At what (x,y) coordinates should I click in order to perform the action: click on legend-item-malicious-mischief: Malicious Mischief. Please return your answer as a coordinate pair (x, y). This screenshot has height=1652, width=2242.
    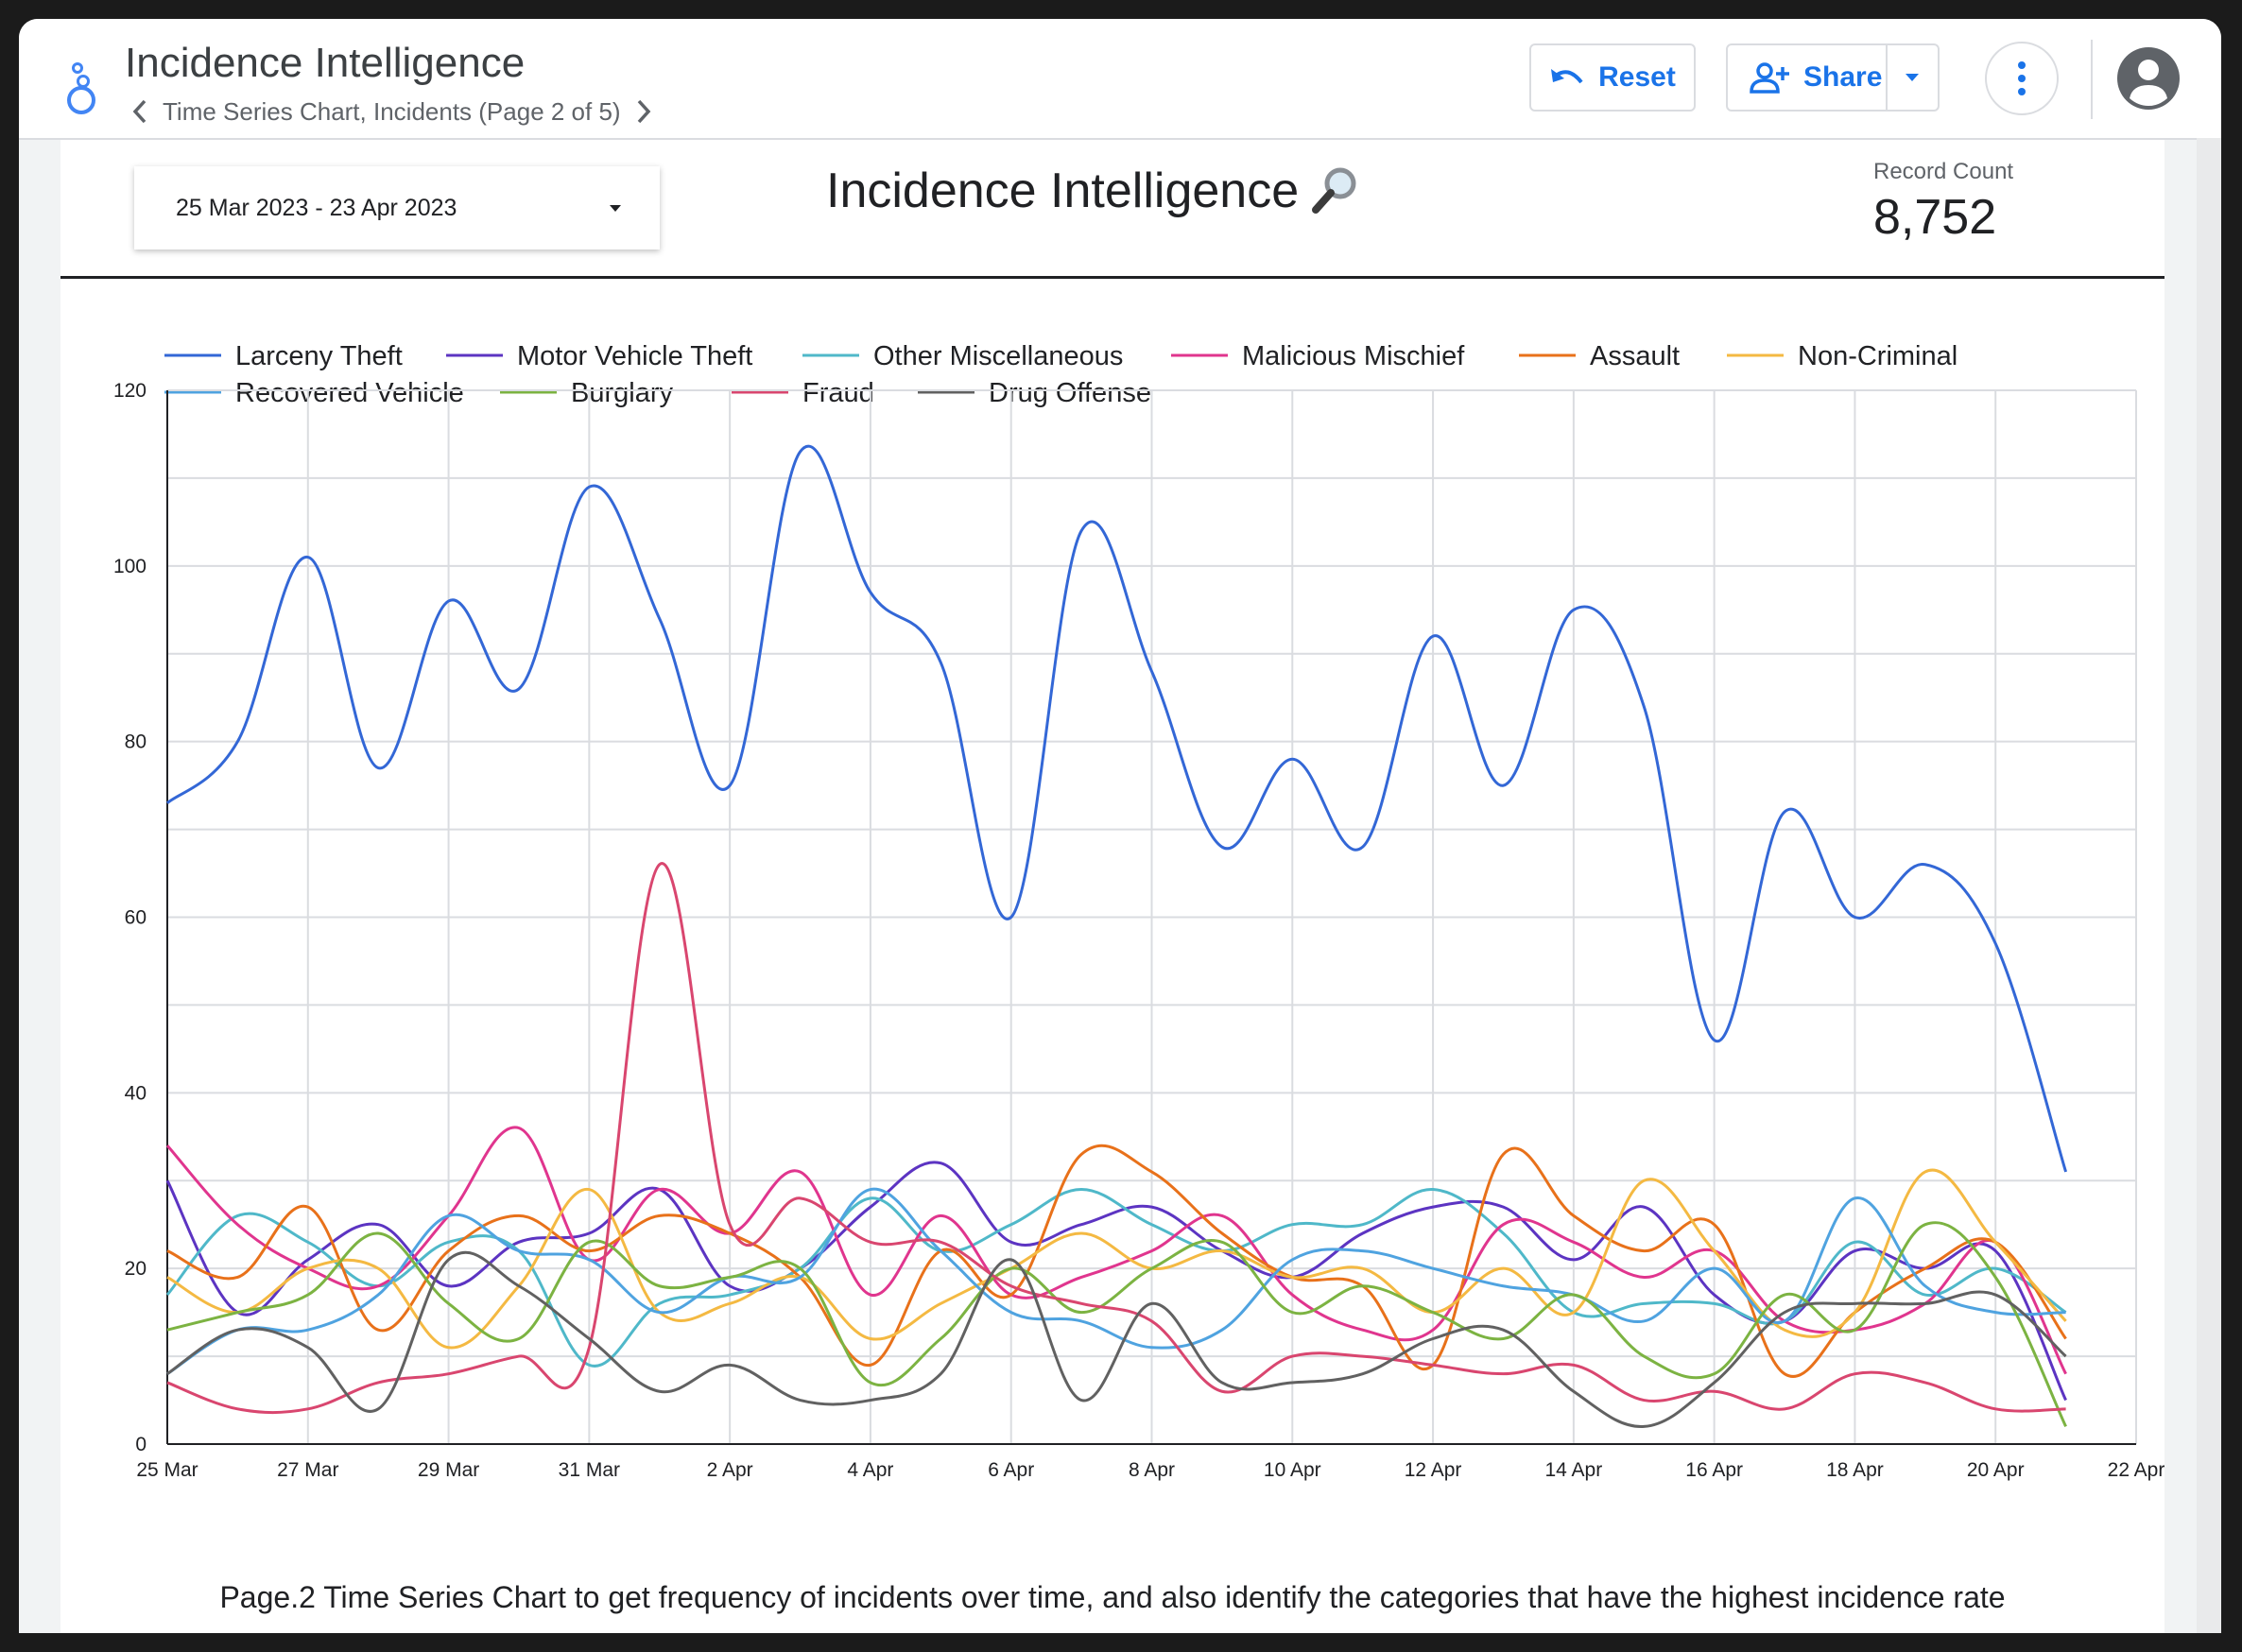
    Looking at the image, I should click on (1318, 356).